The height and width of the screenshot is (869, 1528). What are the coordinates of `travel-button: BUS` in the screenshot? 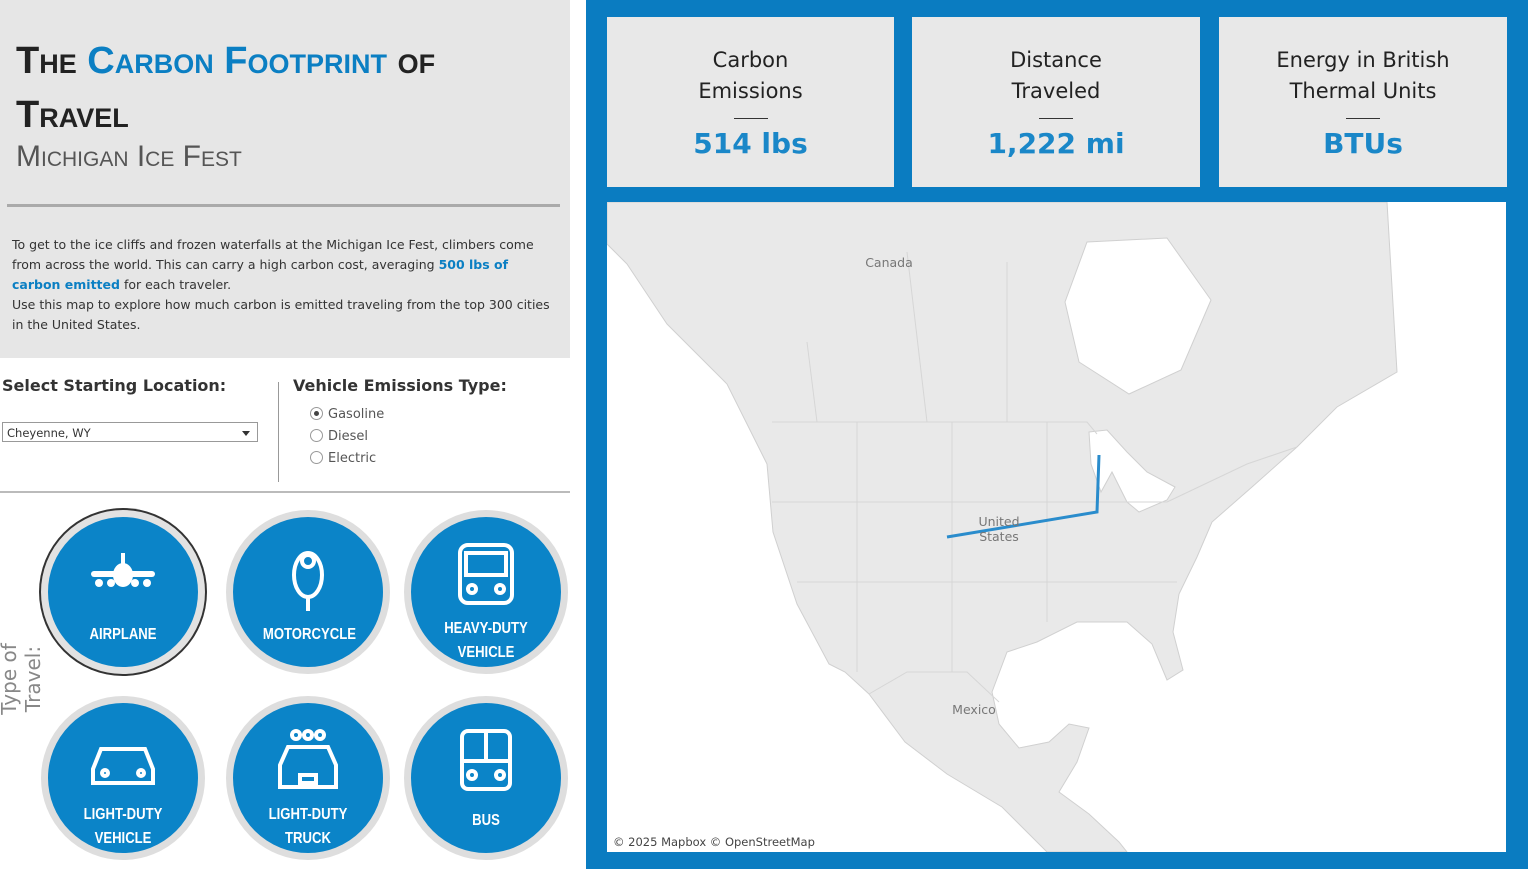 It's located at (486, 778).